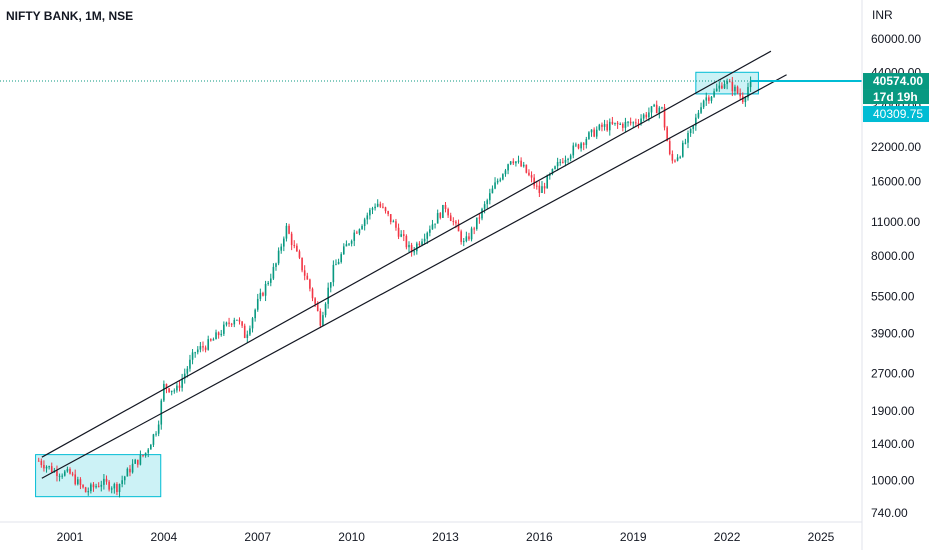 This screenshot has height=550, width=932. I want to click on y-tick-label: 1400.00, so click(893, 444).